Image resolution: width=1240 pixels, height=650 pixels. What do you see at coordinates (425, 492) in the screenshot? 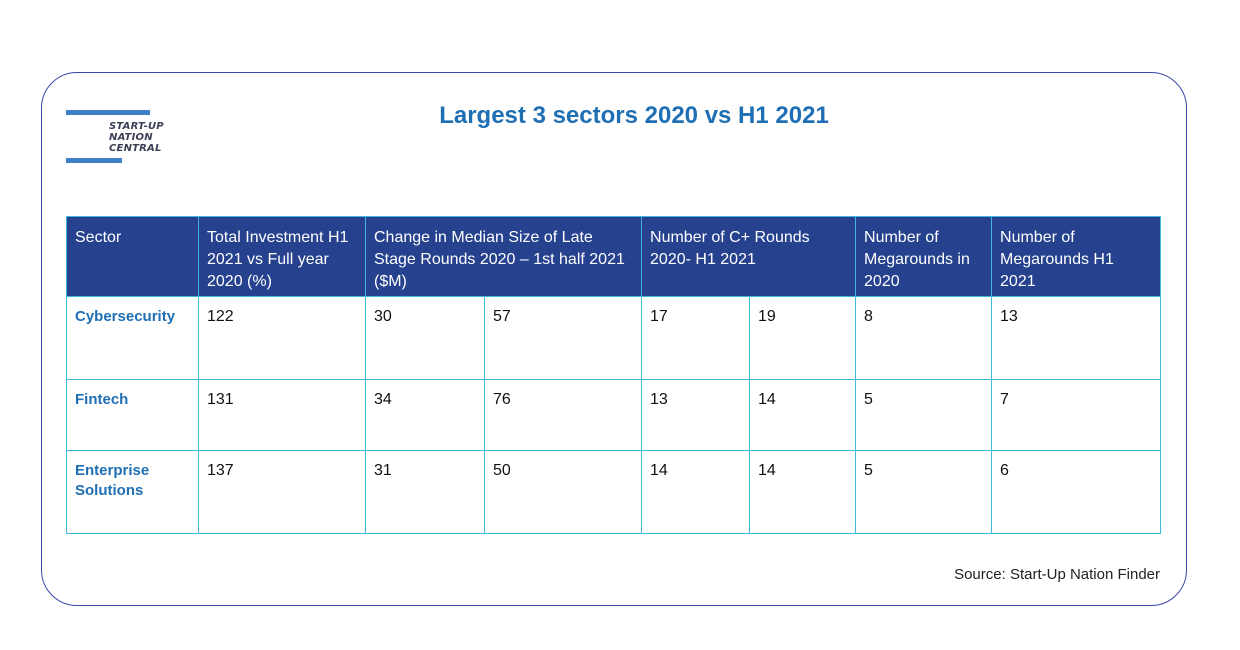
I see `table-cell: 31` at bounding box center [425, 492].